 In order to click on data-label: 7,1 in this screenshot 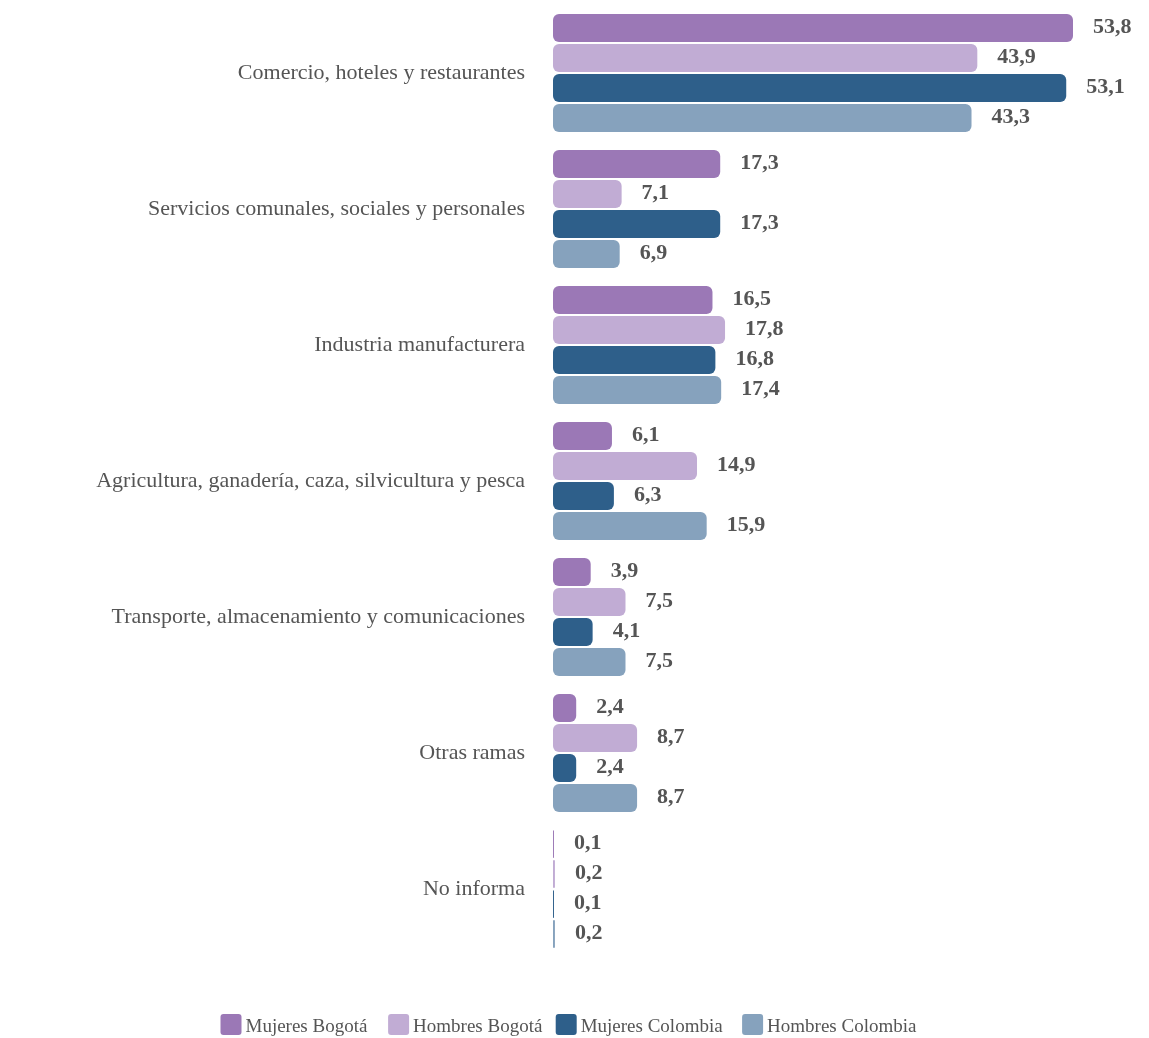, I will do `click(655, 192)`.